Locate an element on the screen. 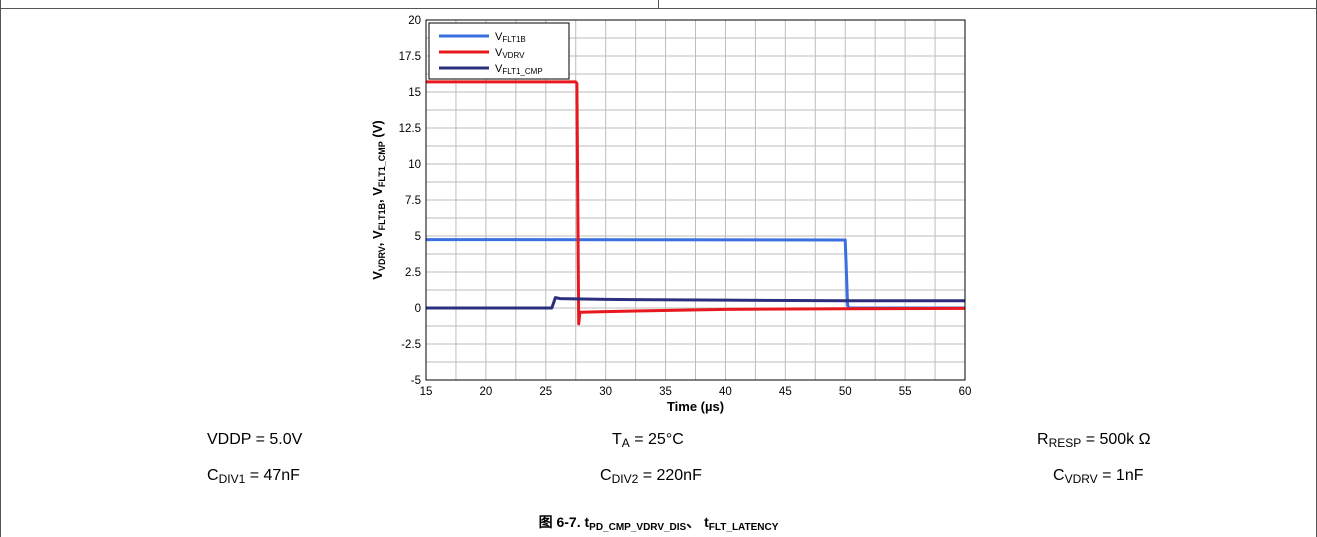 Image resolution: width=1317 pixels, height=537 pixels. x-axis-label: Time (µs) is located at coordinates (695, 406).